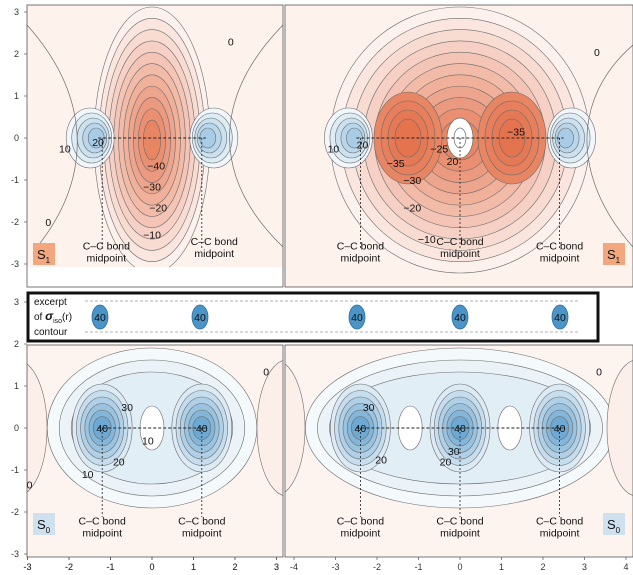 This screenshot has width=633, height=575. I want to click on x-tick-label: 4, so click(625, 567).